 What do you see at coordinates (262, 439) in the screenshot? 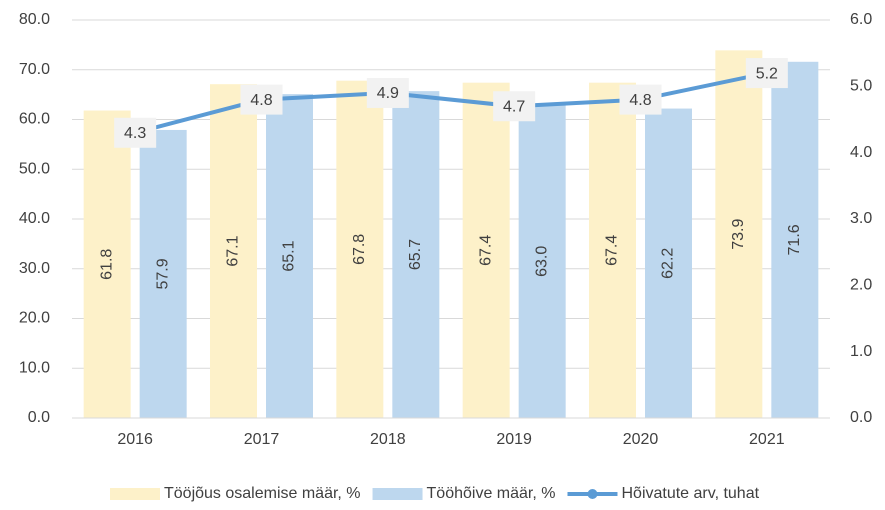
I see `x-tick-label: 2017` at bounding box center [262, 439].